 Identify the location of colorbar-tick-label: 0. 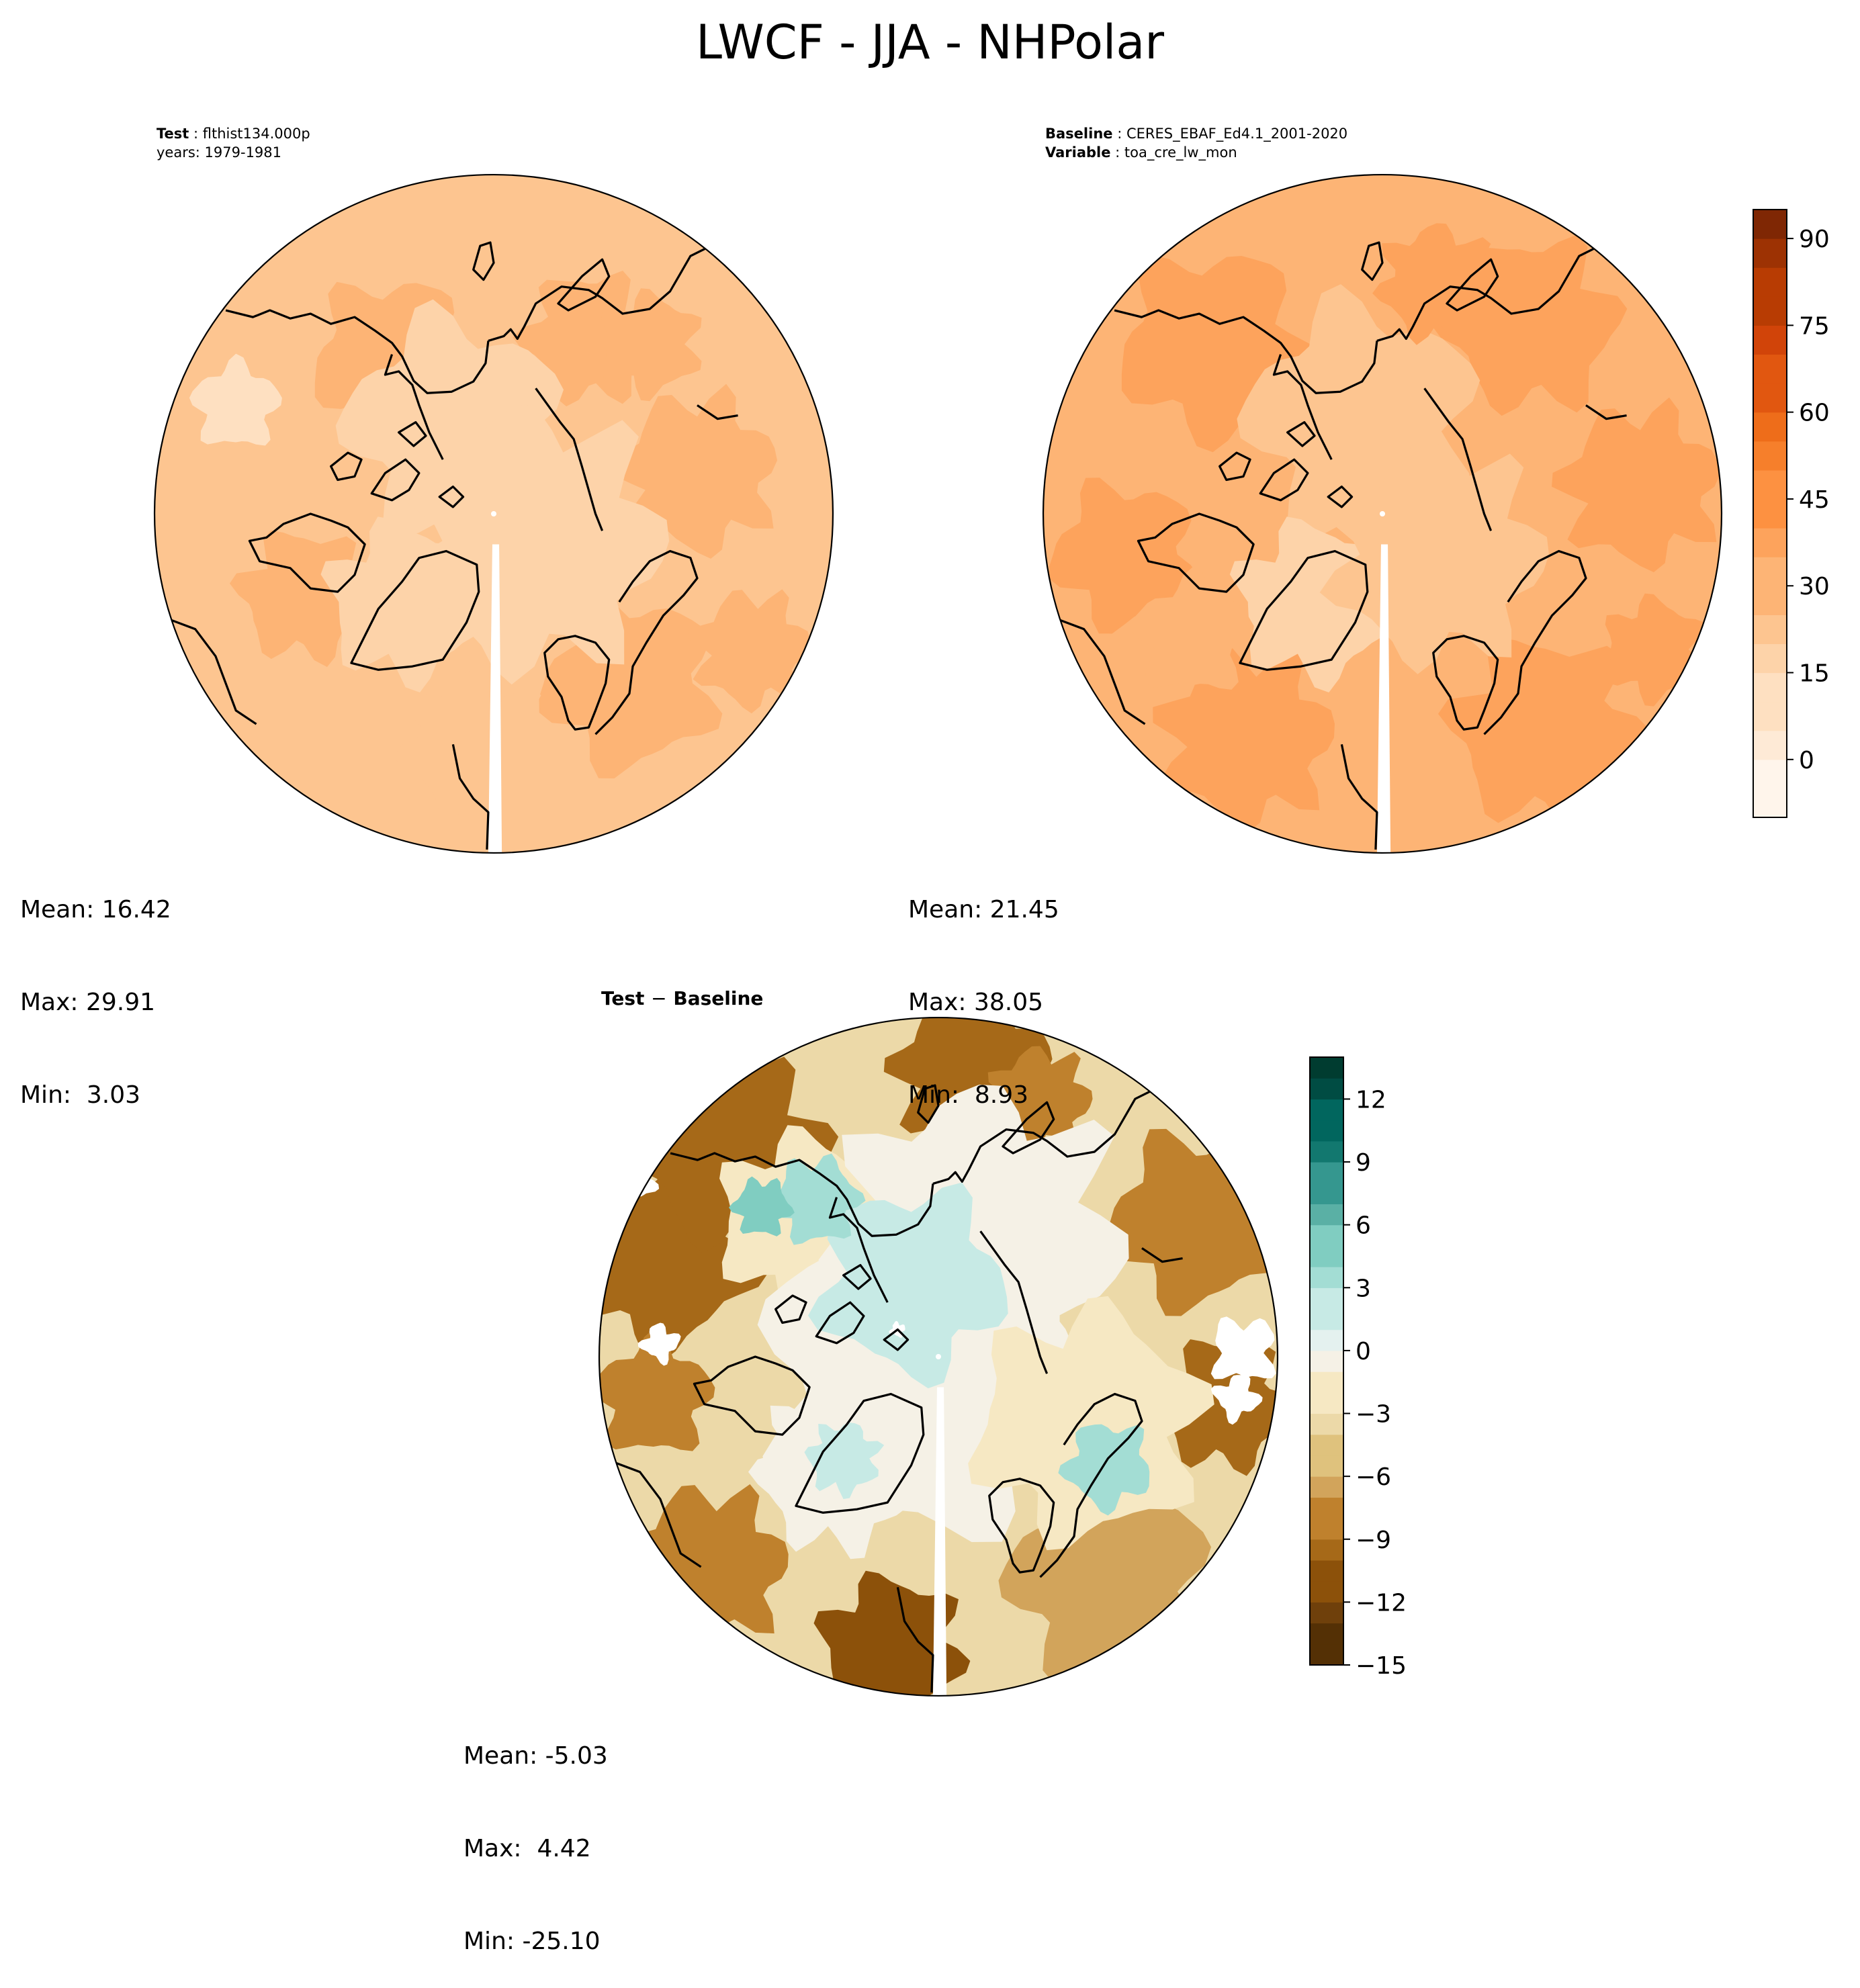
(1806, 760).